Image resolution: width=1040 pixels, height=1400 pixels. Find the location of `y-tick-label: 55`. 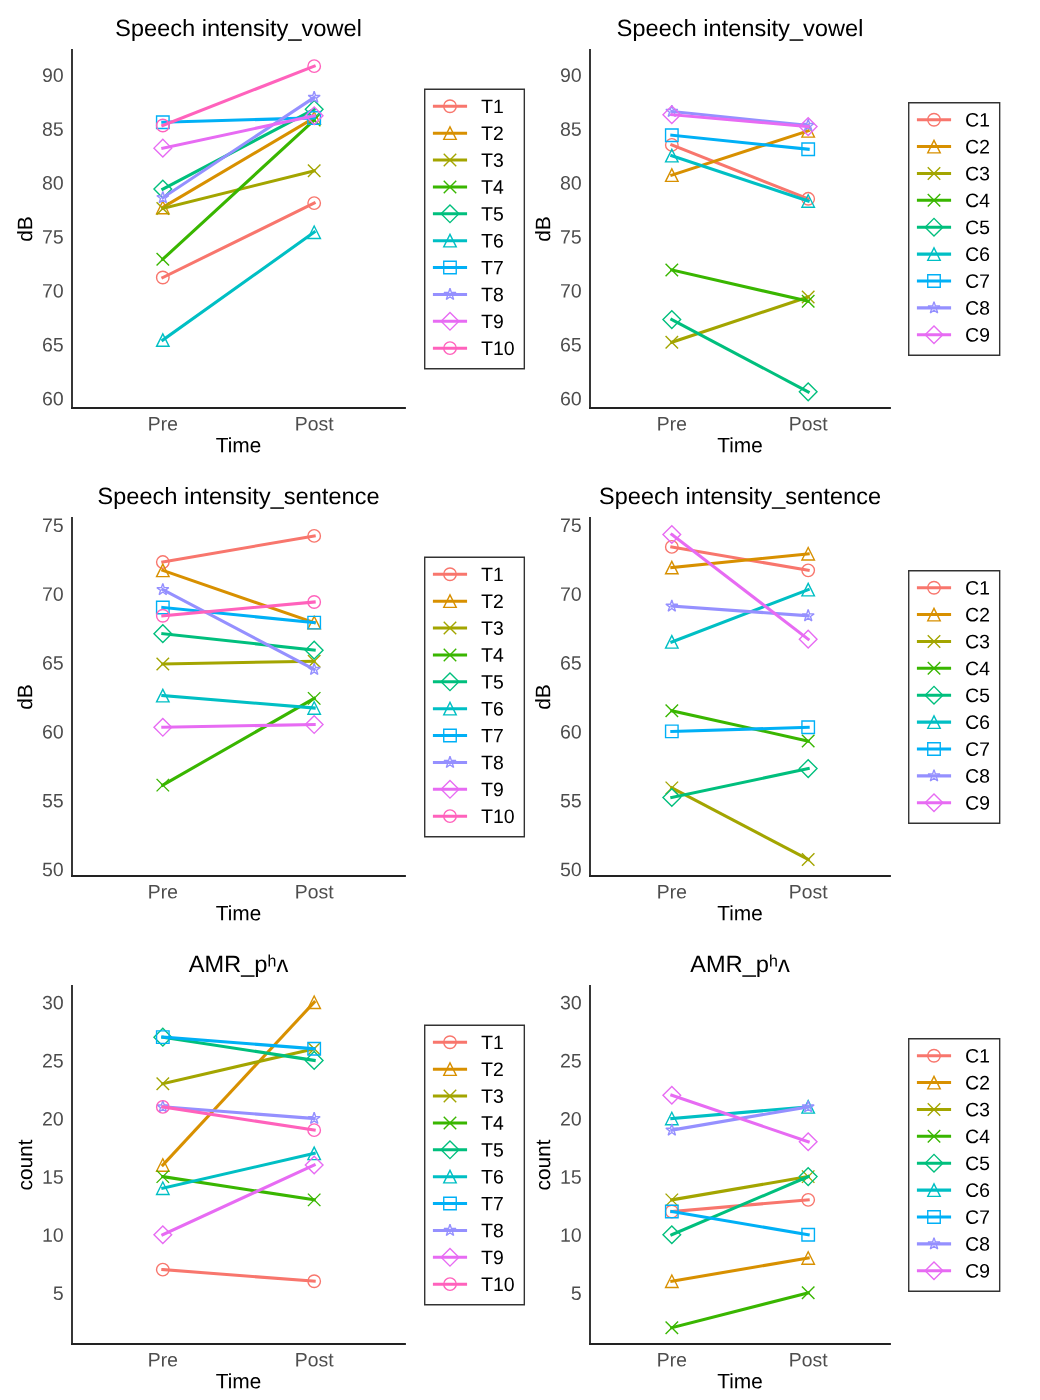

y-tick-label: 55 is located at coordinates (52, 800).